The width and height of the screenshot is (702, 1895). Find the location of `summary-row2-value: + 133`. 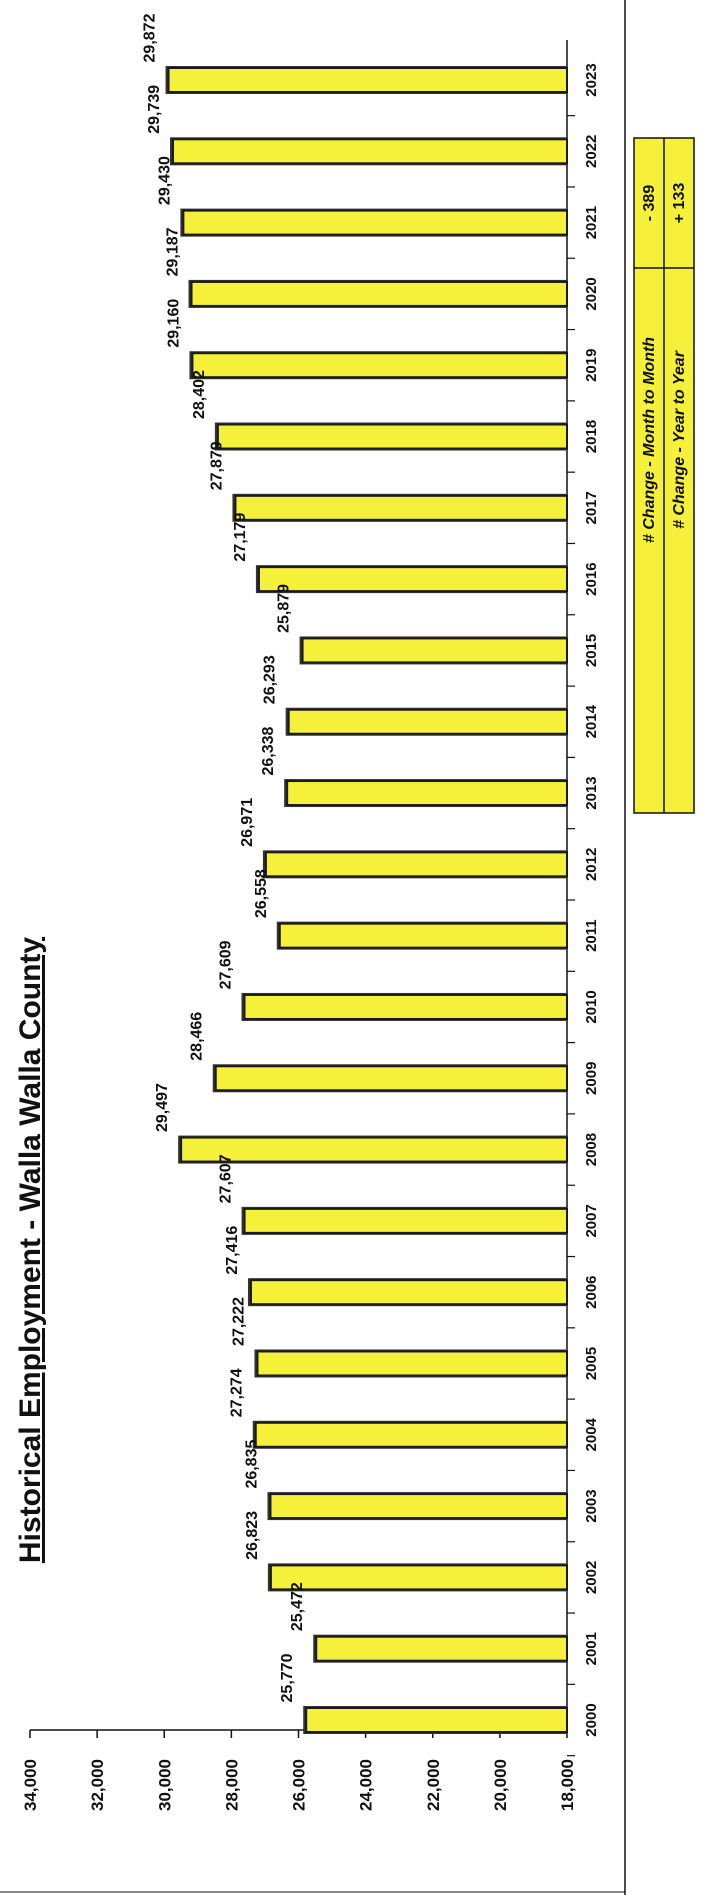

summary-row2-value: + 133 is located at coordinates (679, 203).